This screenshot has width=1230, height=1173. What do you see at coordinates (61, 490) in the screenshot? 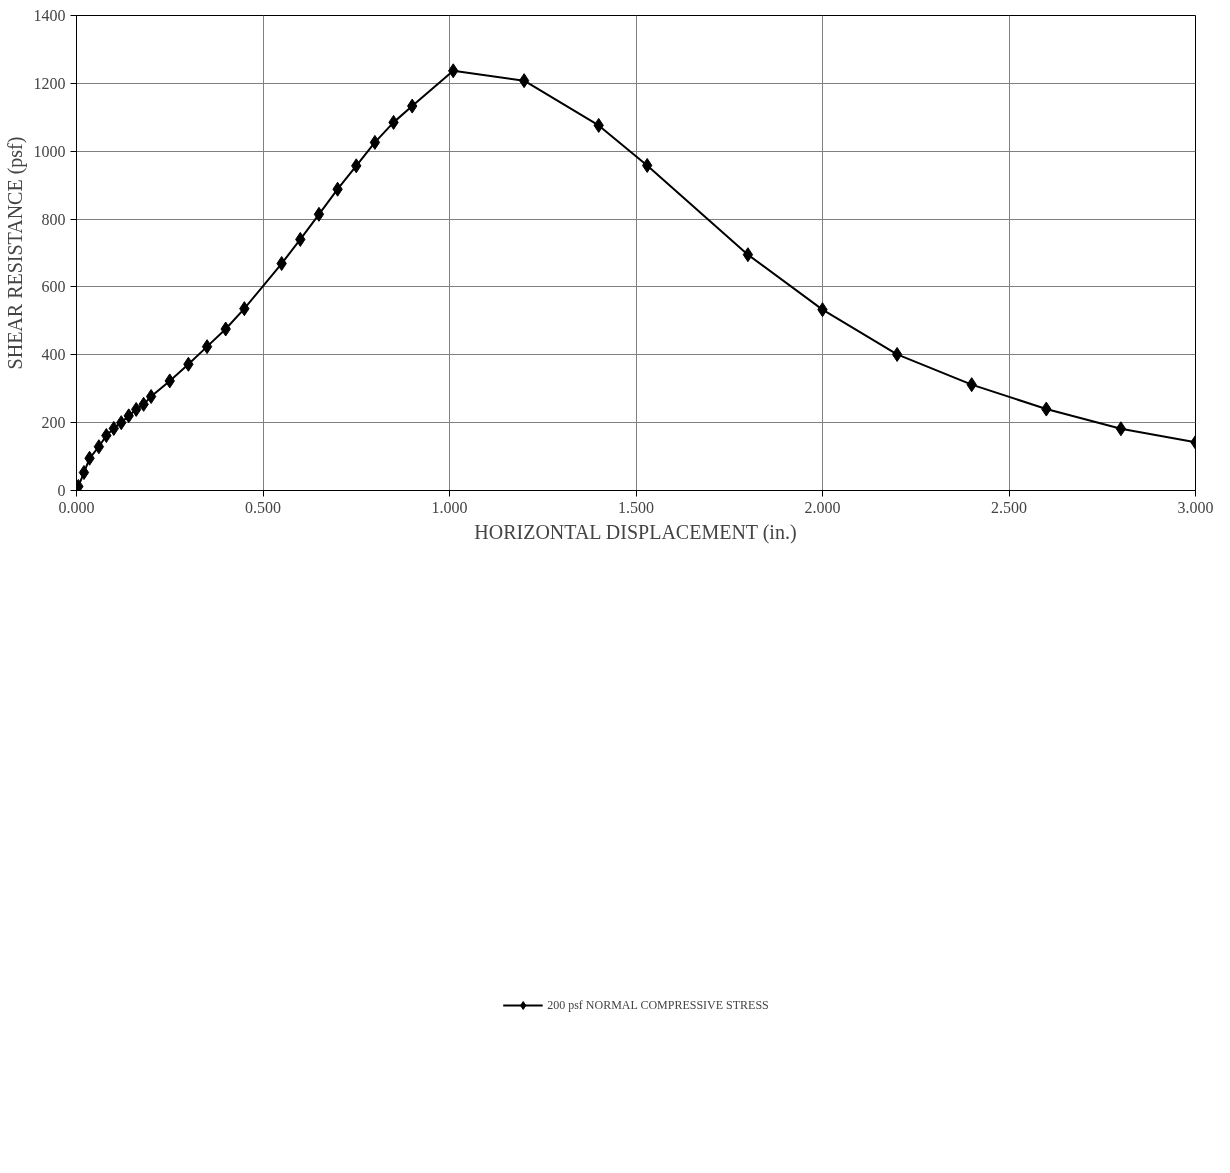
I see `y-tick-label: 0` at bounding box center [61, 490].